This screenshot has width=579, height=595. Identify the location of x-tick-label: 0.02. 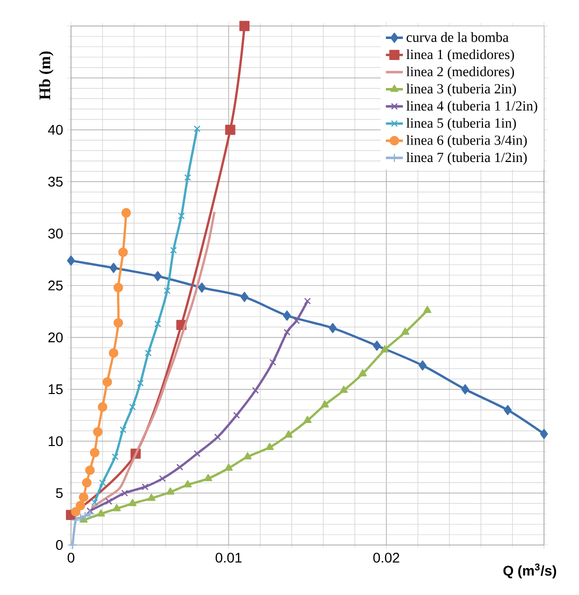
(386, 557).